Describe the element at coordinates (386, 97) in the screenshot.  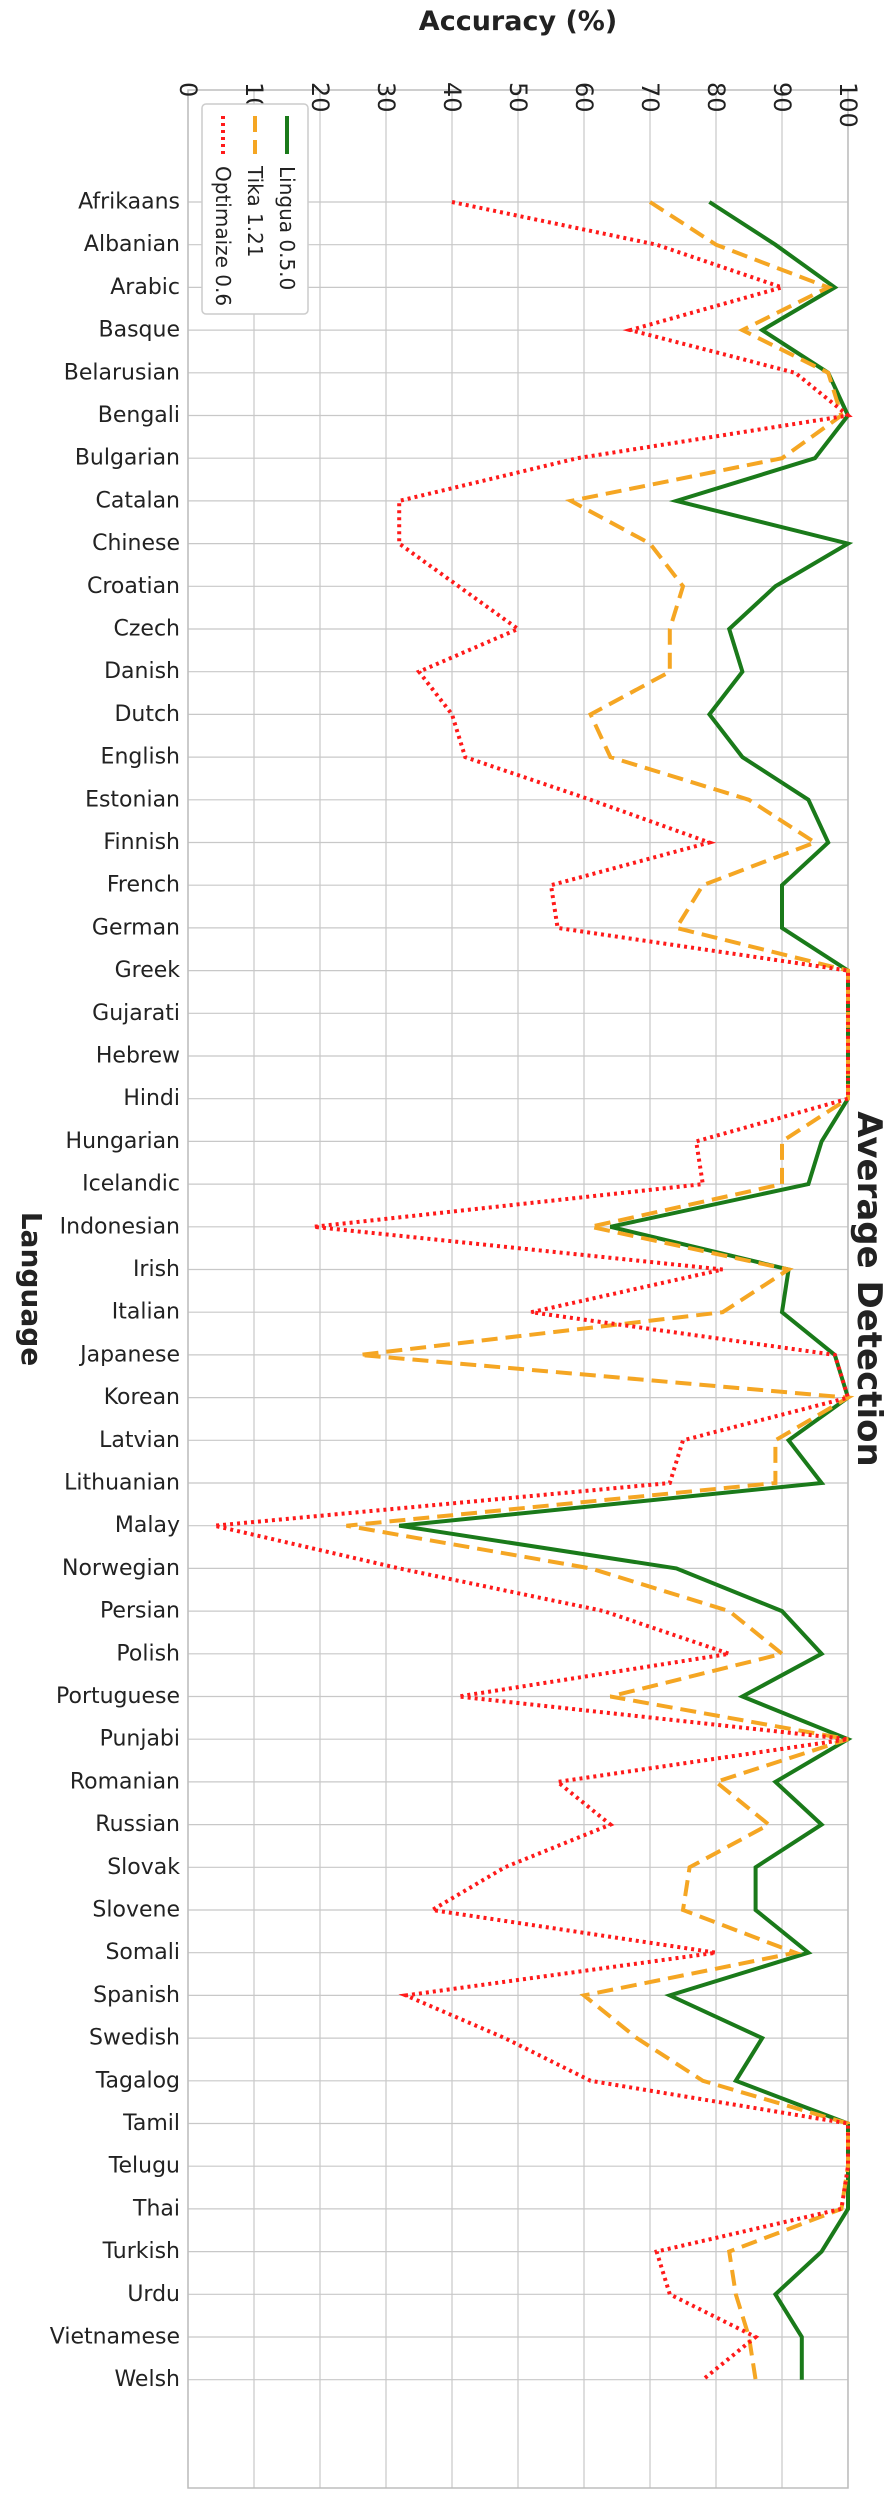
I see `value-tick-label: 30` at that location.